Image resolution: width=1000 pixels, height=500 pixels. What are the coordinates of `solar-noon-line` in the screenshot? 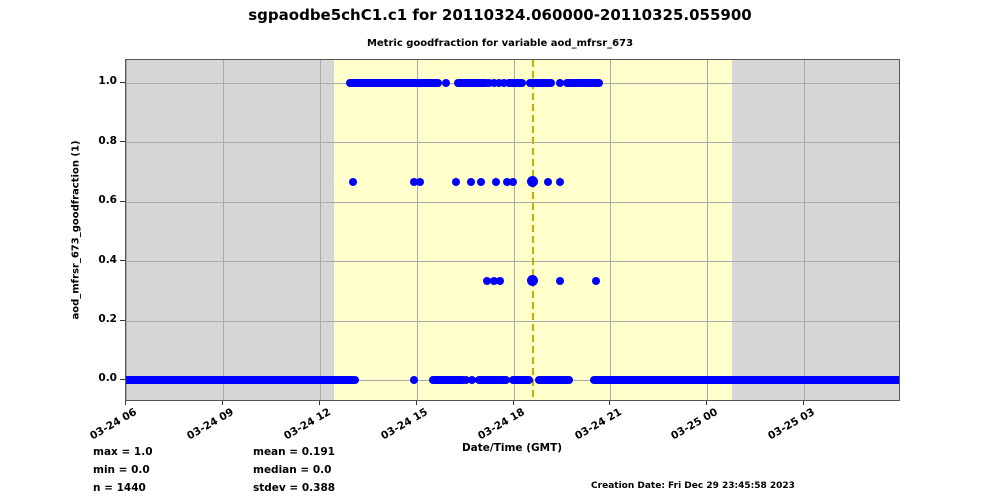 It's located at (532, 230).